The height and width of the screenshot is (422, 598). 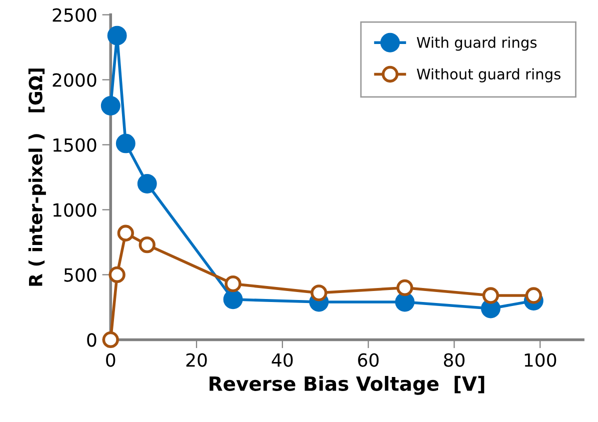 I want to click on legend-label: Without guard rings, so click(x=488, y=75).